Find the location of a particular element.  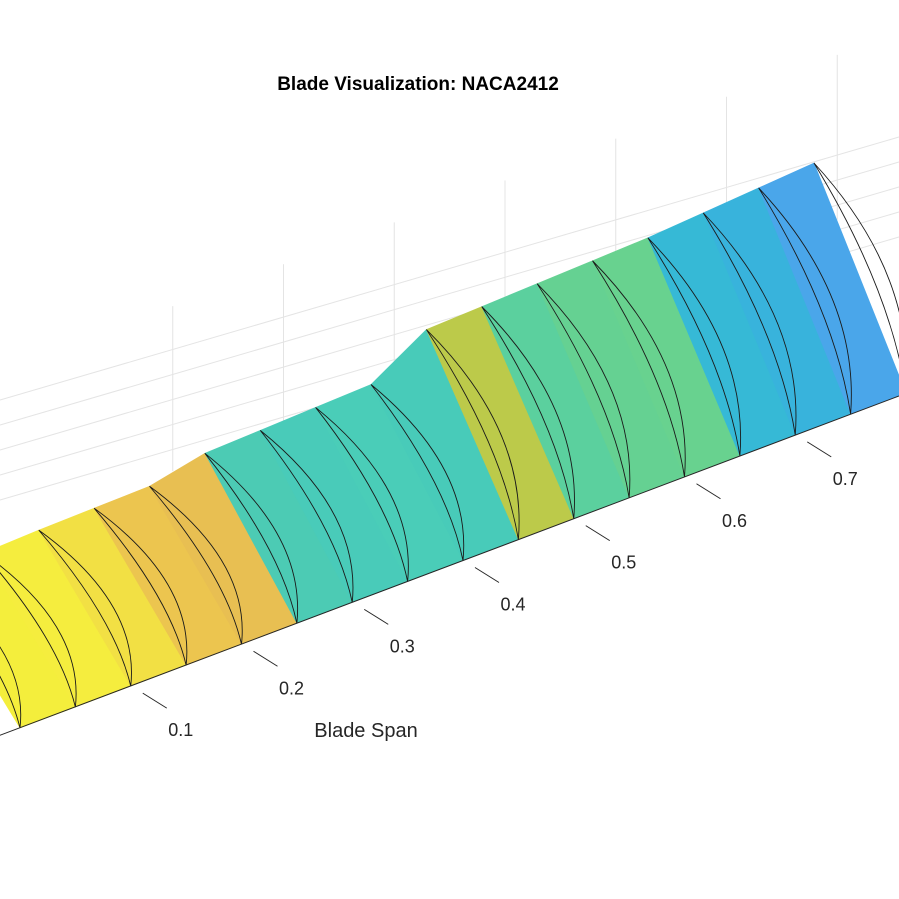

x-tick-label: 0.7 is located at coordinates (845, 479).